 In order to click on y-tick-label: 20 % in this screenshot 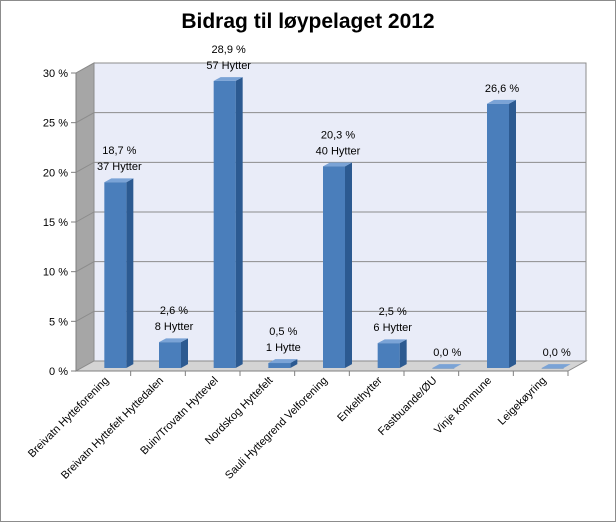, I will do `click(55, 173)`.